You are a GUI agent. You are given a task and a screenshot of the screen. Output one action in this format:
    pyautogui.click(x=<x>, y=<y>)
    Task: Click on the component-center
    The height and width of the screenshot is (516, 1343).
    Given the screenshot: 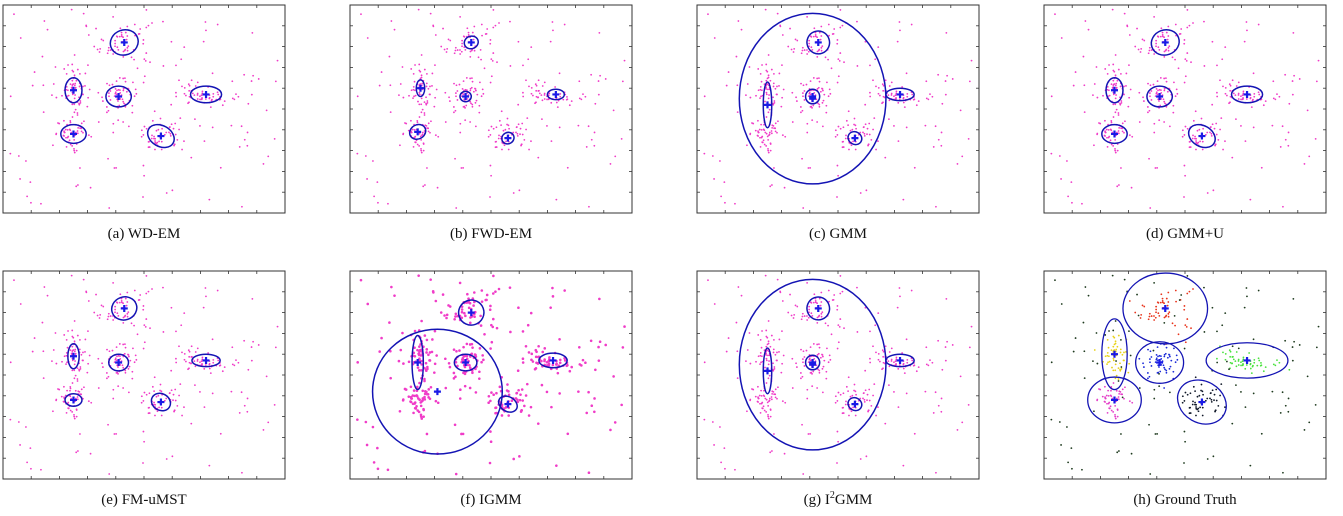 What is the action you would take?
    pyautogui.click(x=553, y=360)
    